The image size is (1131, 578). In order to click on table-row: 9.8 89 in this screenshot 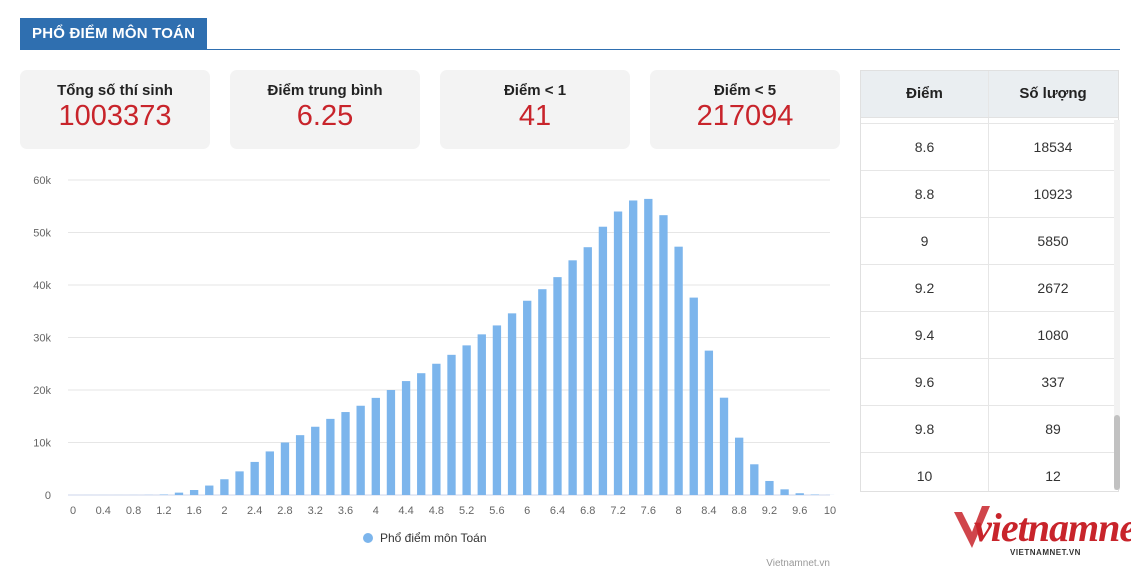, I will do `click(989, 429)`.